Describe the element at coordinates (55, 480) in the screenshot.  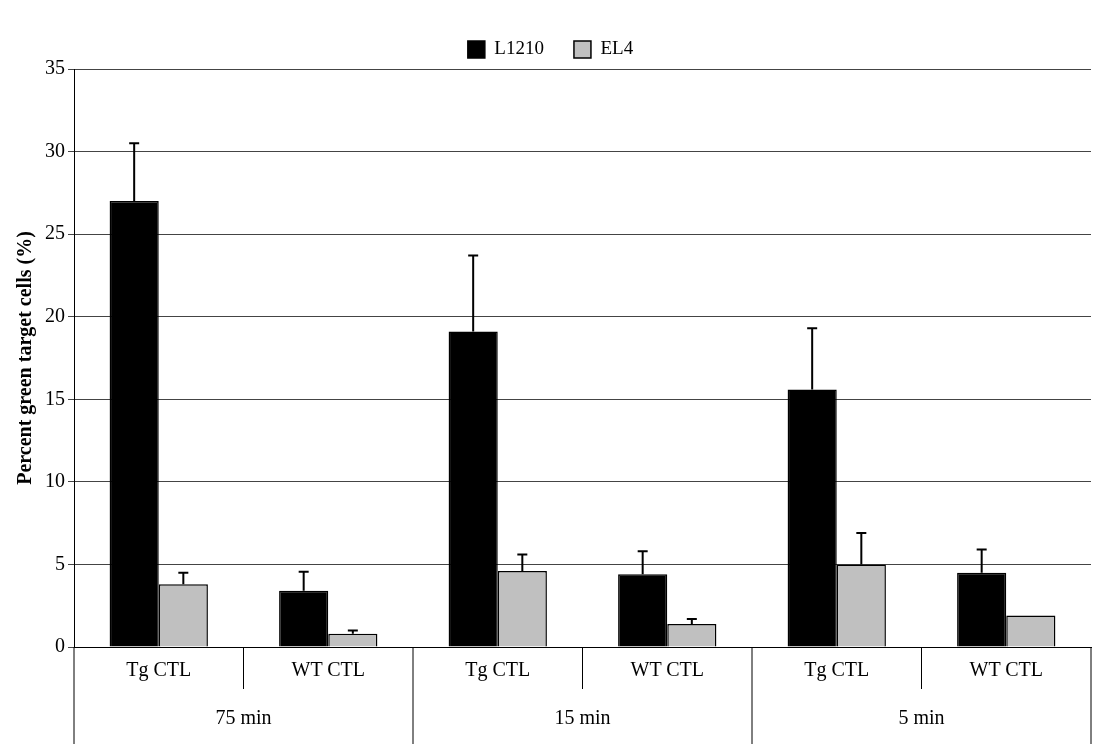
I see `y-tick-label: 10` at that location.